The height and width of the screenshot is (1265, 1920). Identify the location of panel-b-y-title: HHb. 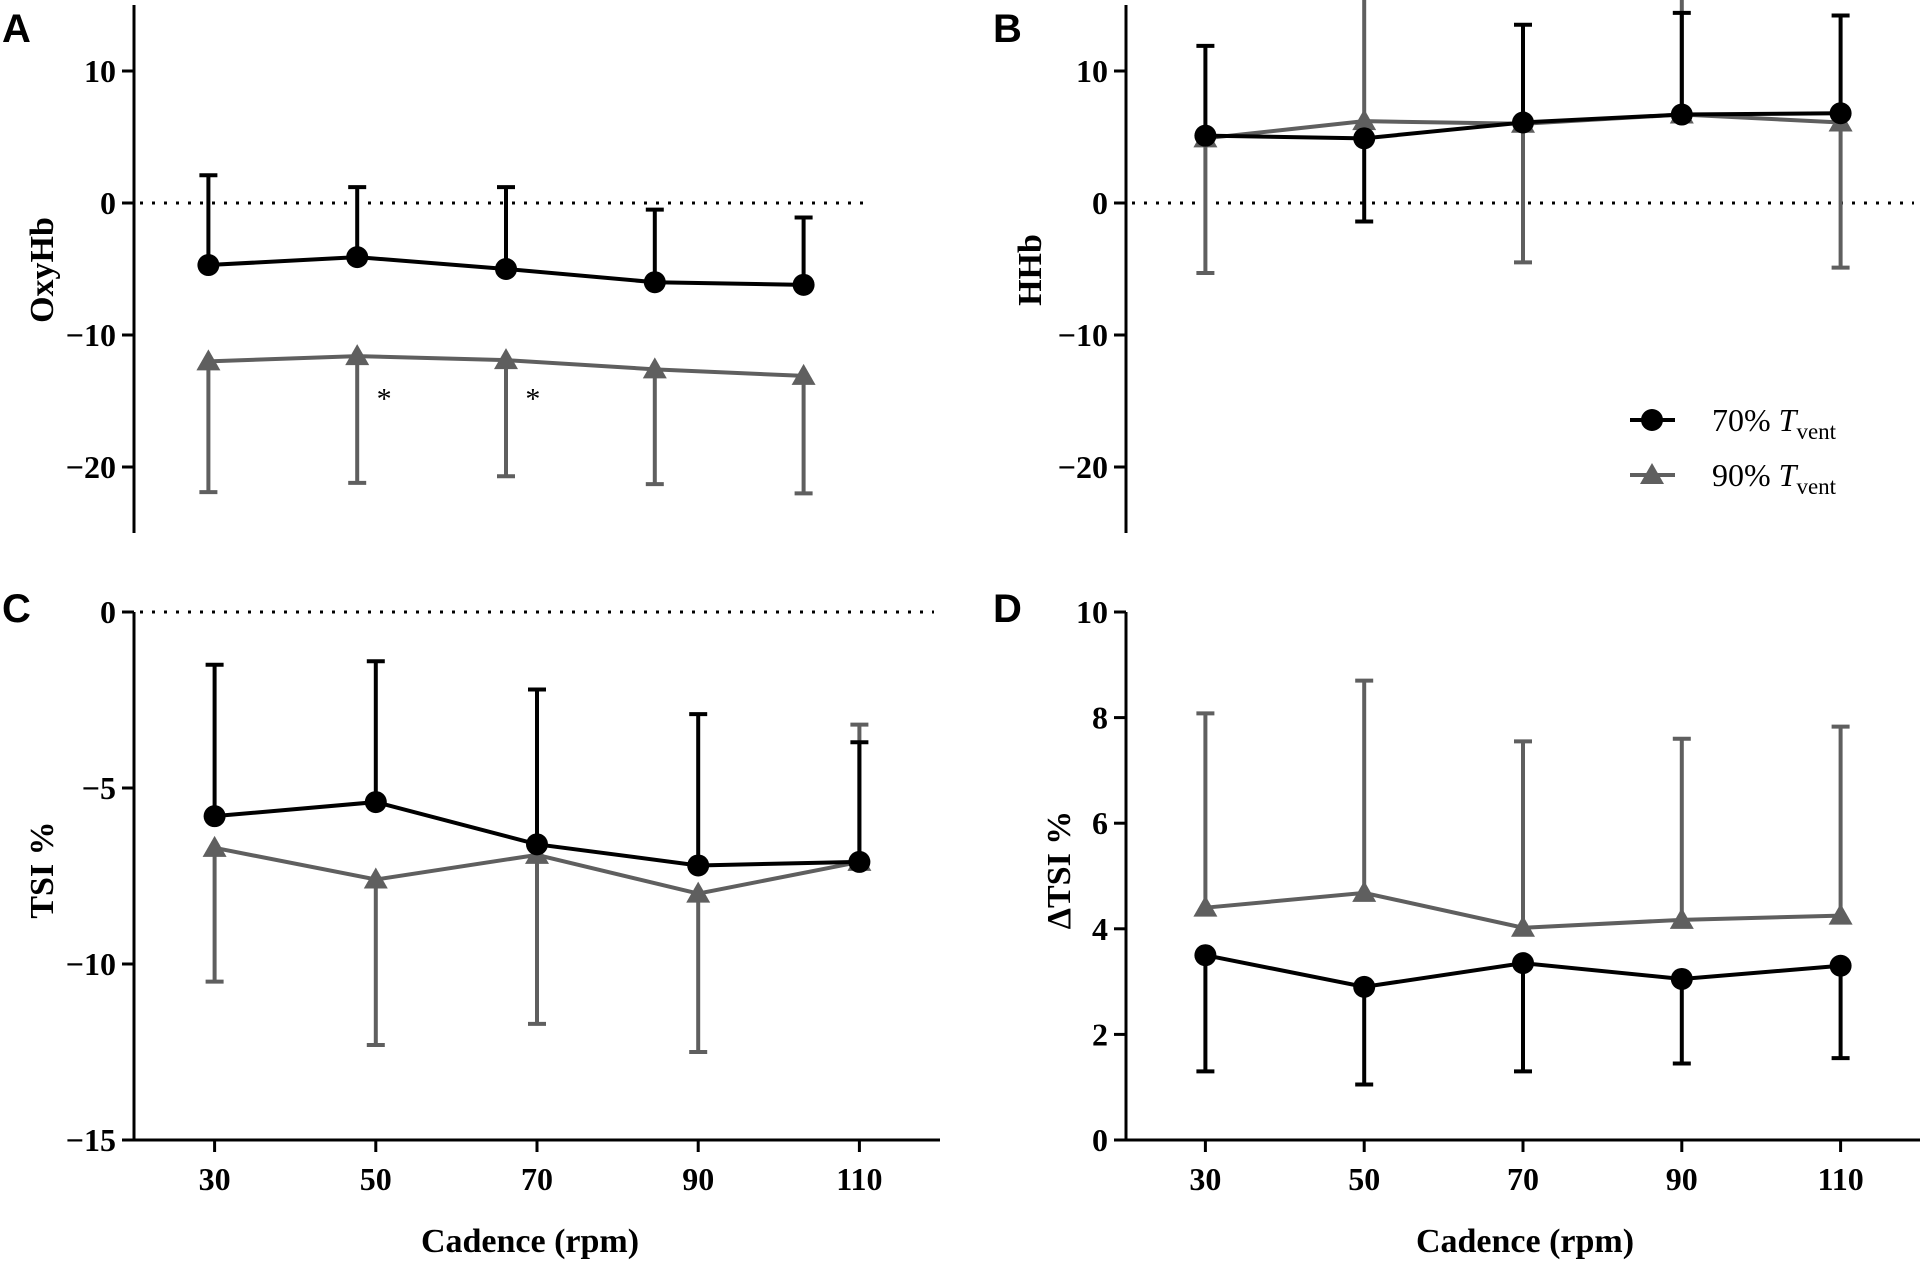
(1030, 270).